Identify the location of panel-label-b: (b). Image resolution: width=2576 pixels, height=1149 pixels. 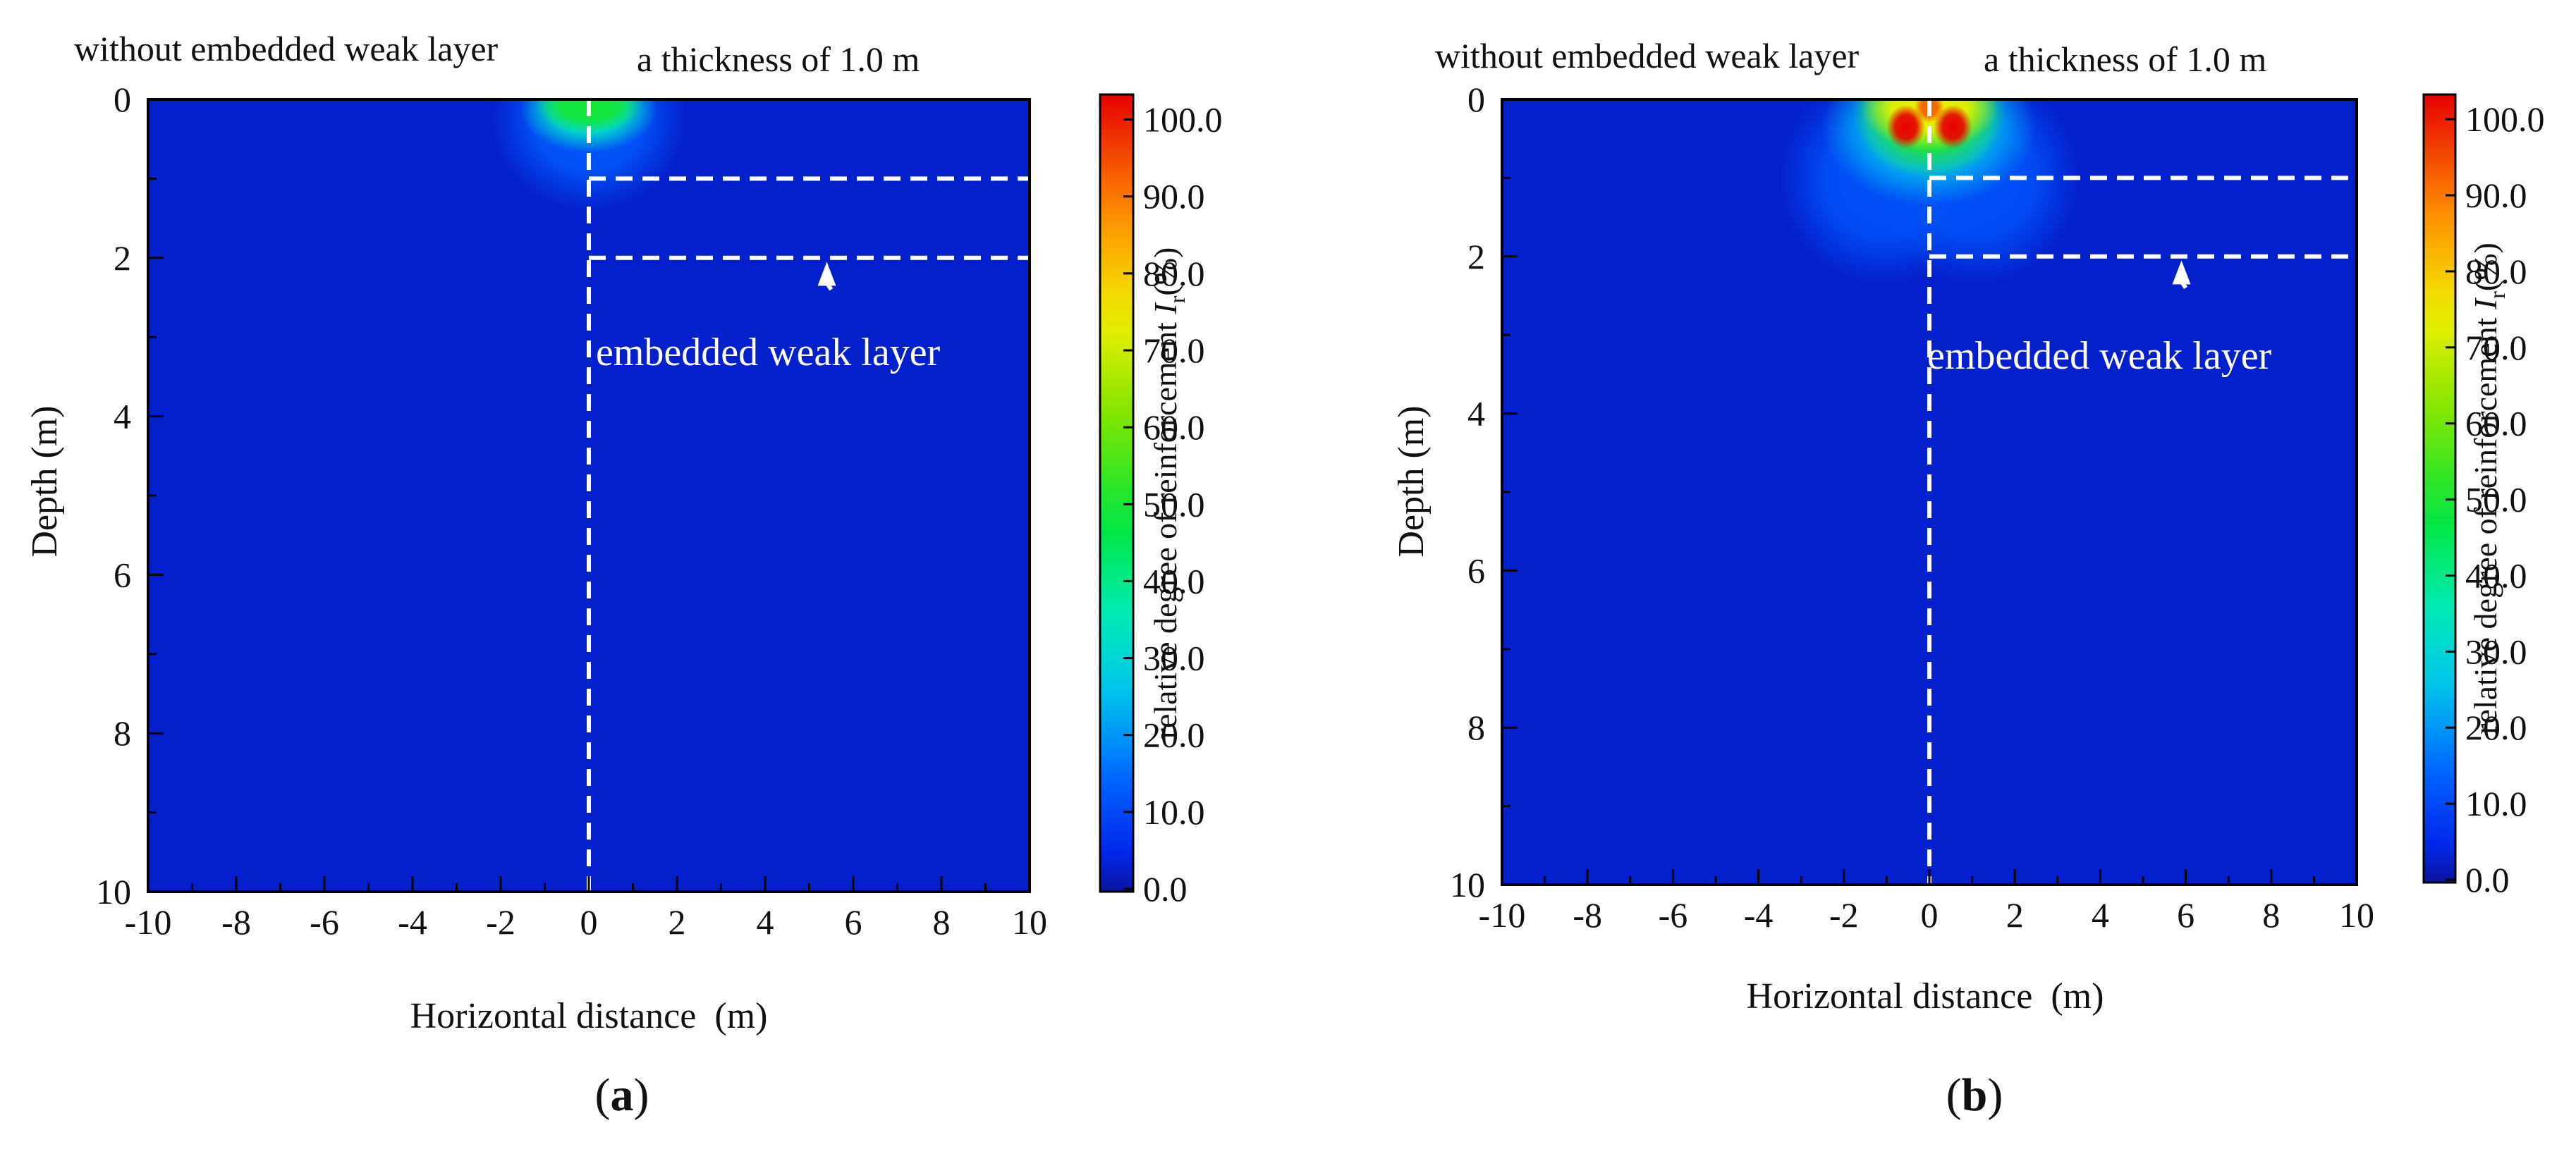
(1975, 1095).